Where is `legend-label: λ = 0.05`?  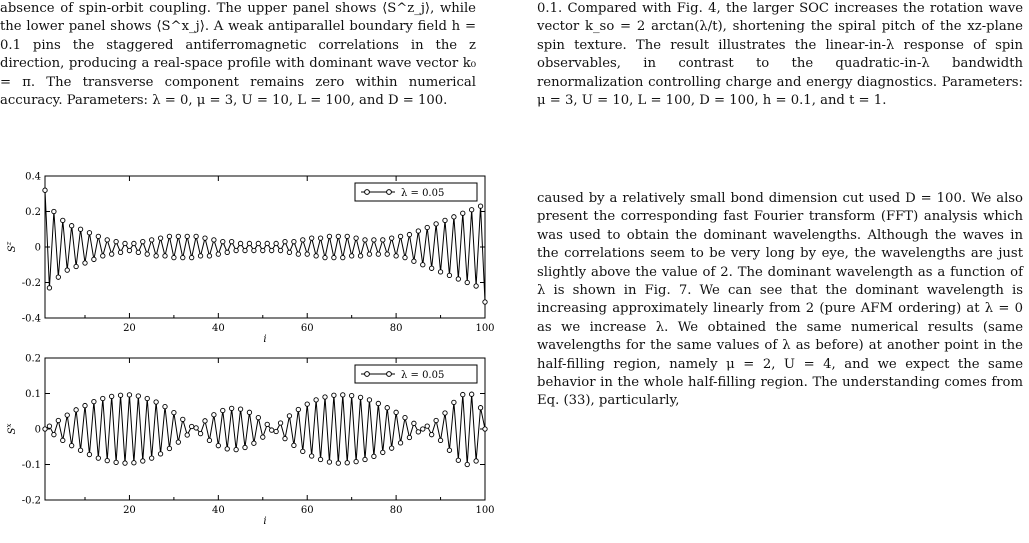
legend-label: λ = 0.05 is located at coordinates (422, 375).